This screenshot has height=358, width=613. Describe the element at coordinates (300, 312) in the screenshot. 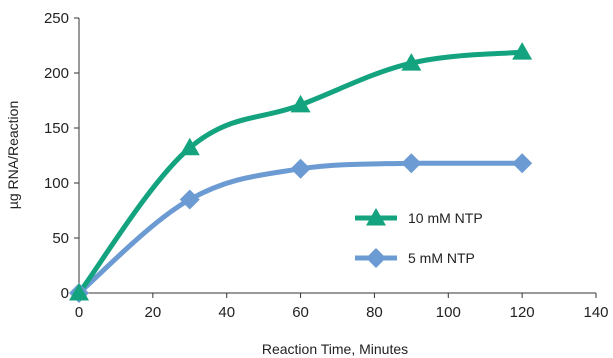

I see `x-tick-label: 60` at that location.